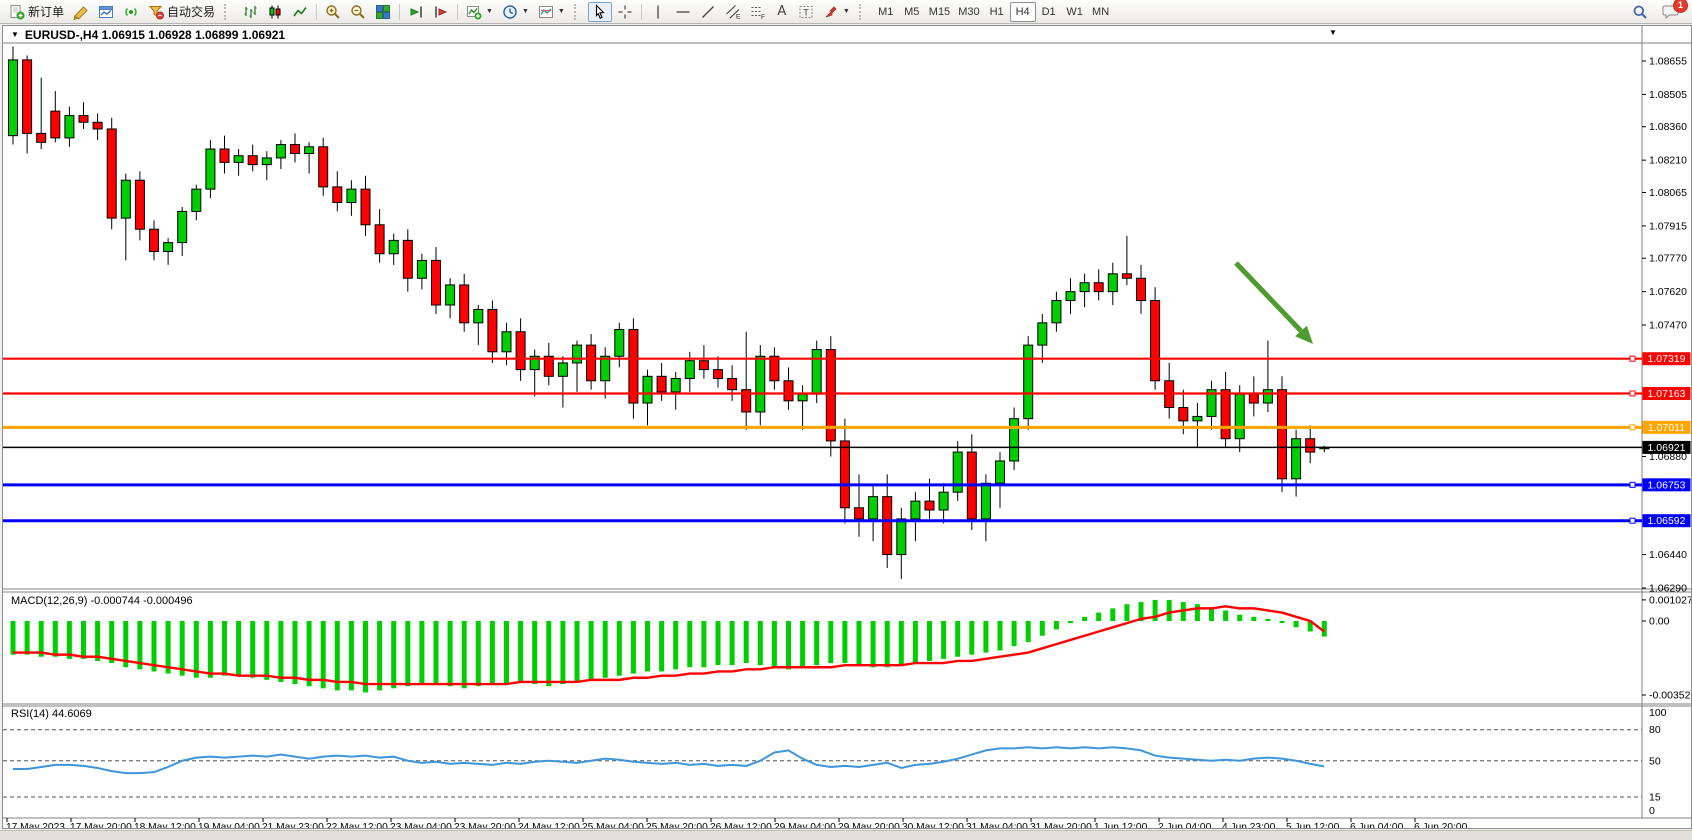 The image size is (1692, 840). I want to click on text-label-tool-button: T, so click(806, 12).